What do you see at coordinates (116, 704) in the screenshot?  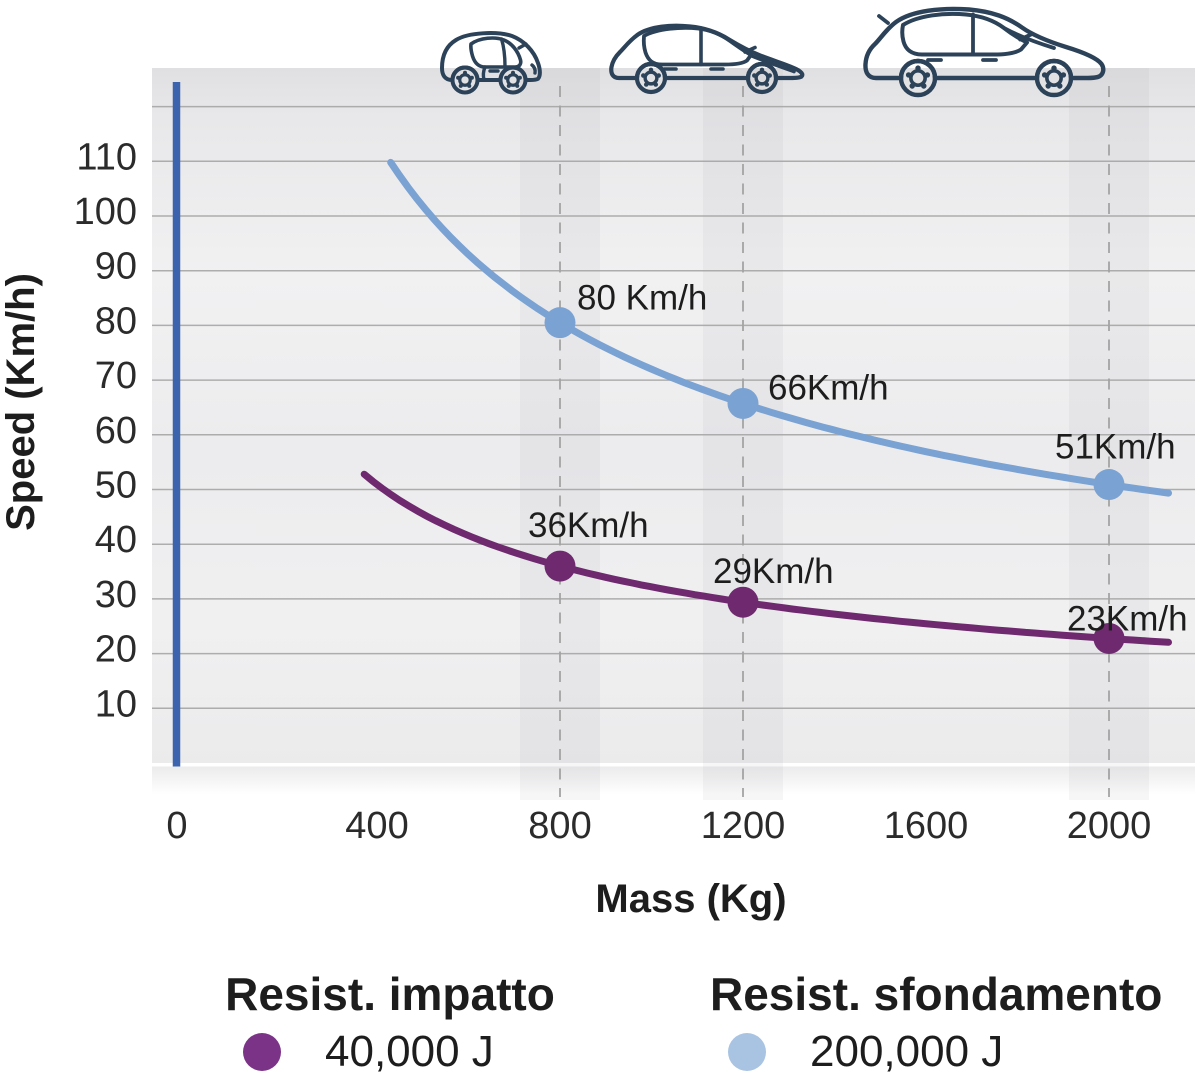 I see `y-tick-label: 10` at bounding box center [116, 704].